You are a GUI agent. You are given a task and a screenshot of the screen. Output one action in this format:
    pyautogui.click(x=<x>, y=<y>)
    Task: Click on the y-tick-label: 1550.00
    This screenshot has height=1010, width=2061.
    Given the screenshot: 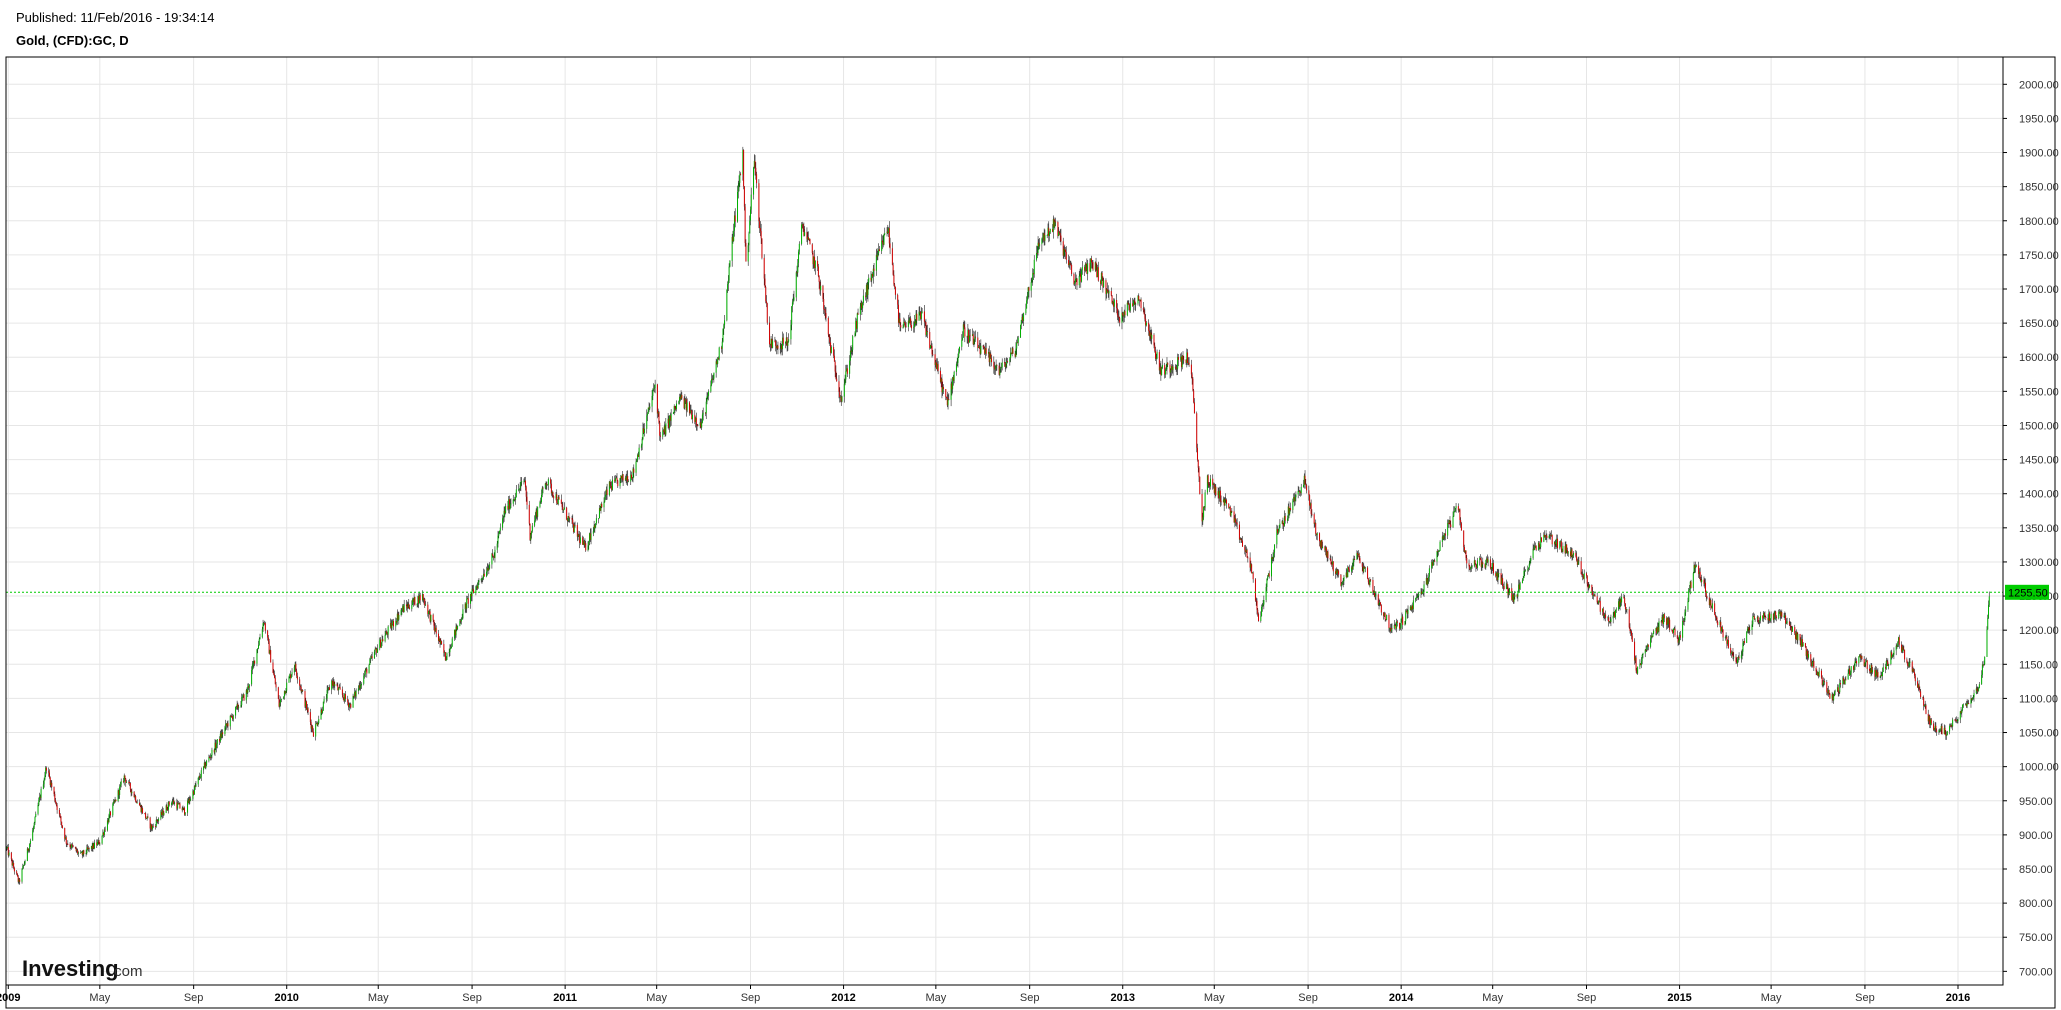 What is the action you would take?
    pyautogui.click(x=2039, y=392)
    